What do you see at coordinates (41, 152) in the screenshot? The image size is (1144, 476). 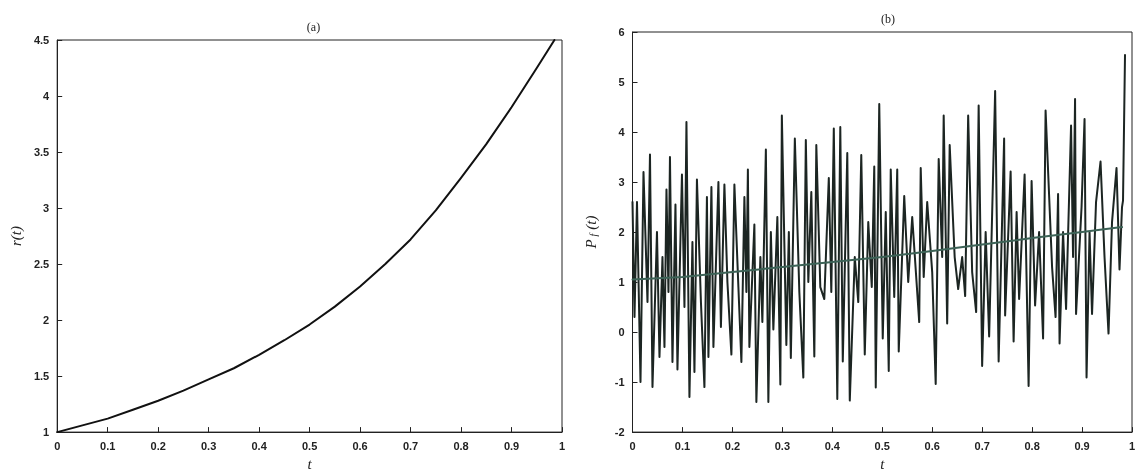 I see `y-tick-label: 3.5` at bounding box center [41, 152].